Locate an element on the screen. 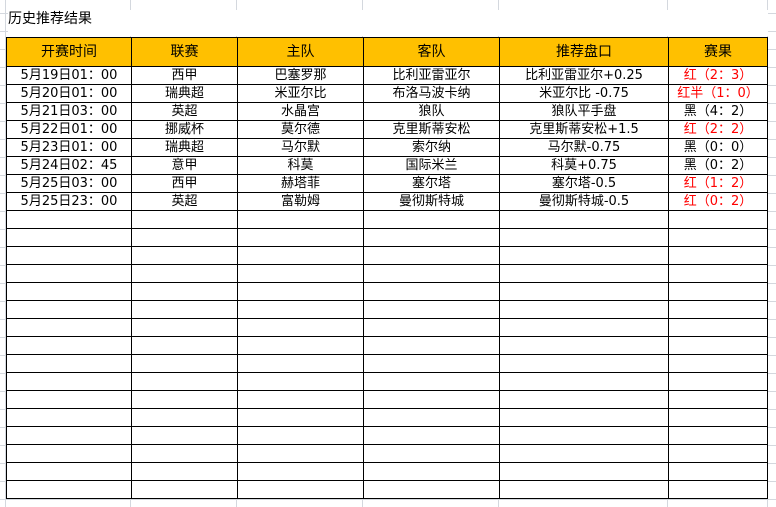  cell-pick: 比利亚雷亚尔+0.25 is located at coordinates (584, 75).